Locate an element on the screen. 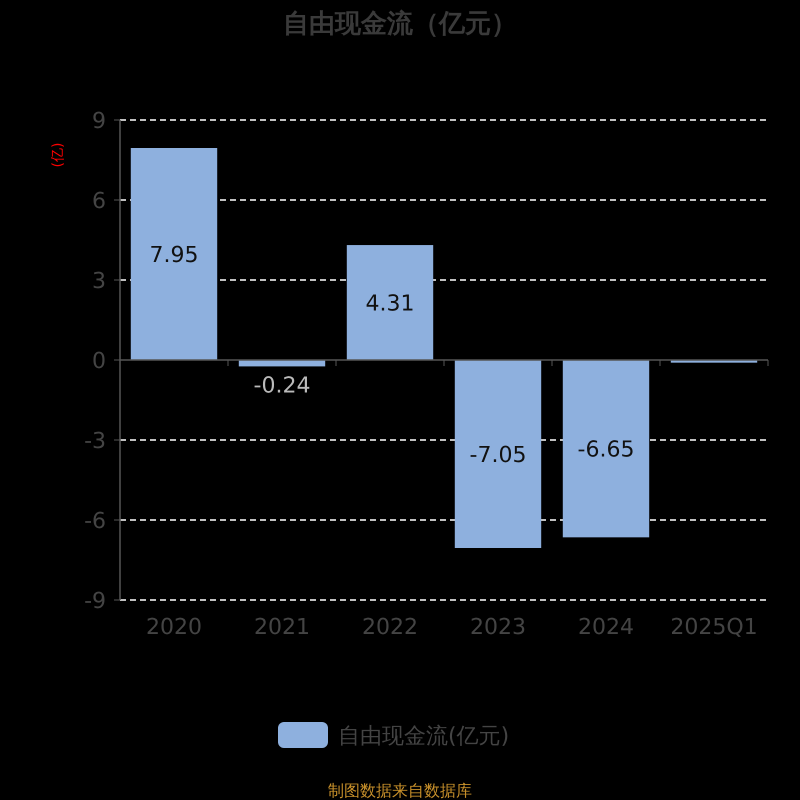 The image size is (800, 800). y-axis-title: (亿) is located at coordinates (58, 155).